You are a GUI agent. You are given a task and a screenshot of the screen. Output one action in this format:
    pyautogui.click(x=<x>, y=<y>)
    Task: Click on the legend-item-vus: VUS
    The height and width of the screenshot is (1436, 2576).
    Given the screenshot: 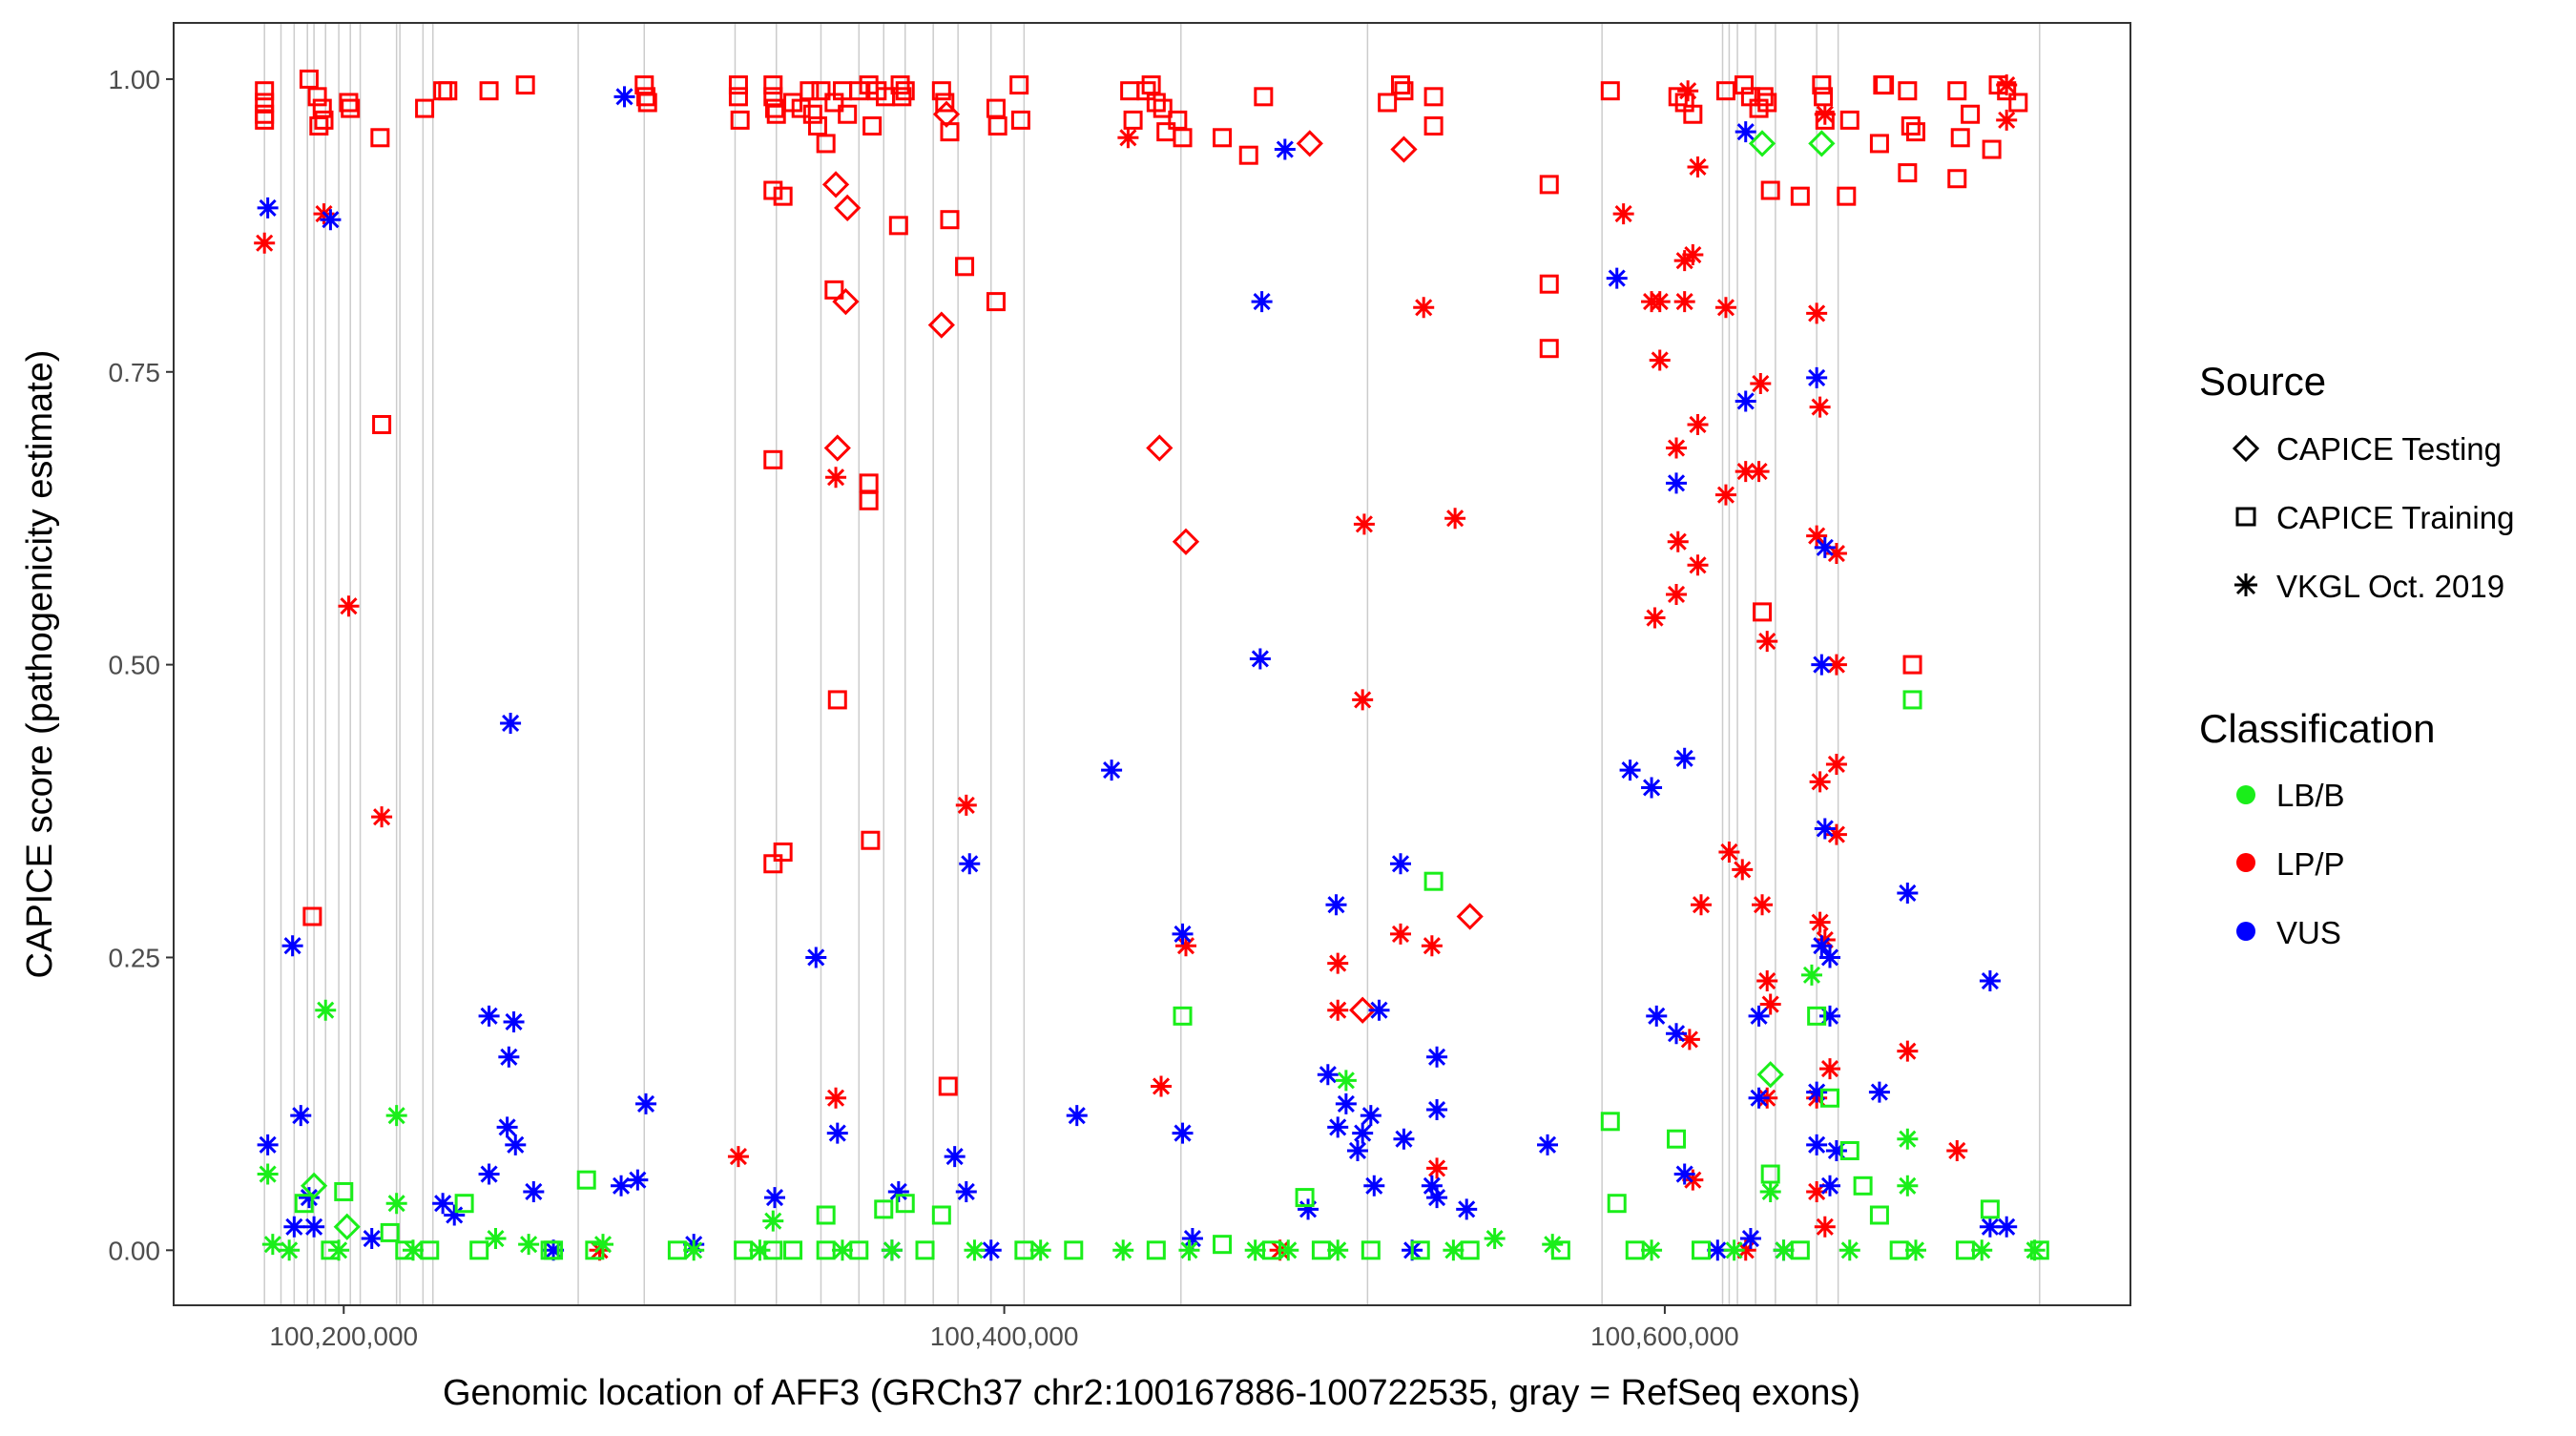 What is the action you would take?
    pyautogui.click(x=2308, y=932)
    